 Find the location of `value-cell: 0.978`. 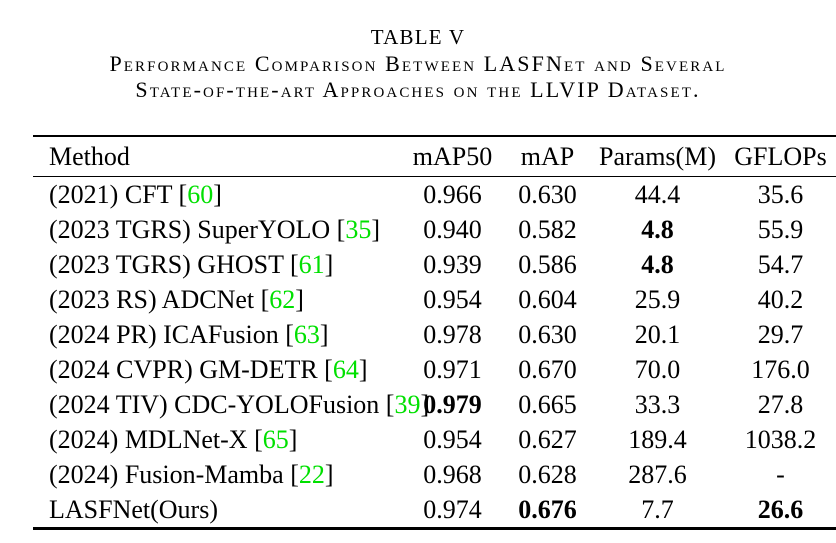

value-cell: 0.978 is located at coordinates (452, 334).